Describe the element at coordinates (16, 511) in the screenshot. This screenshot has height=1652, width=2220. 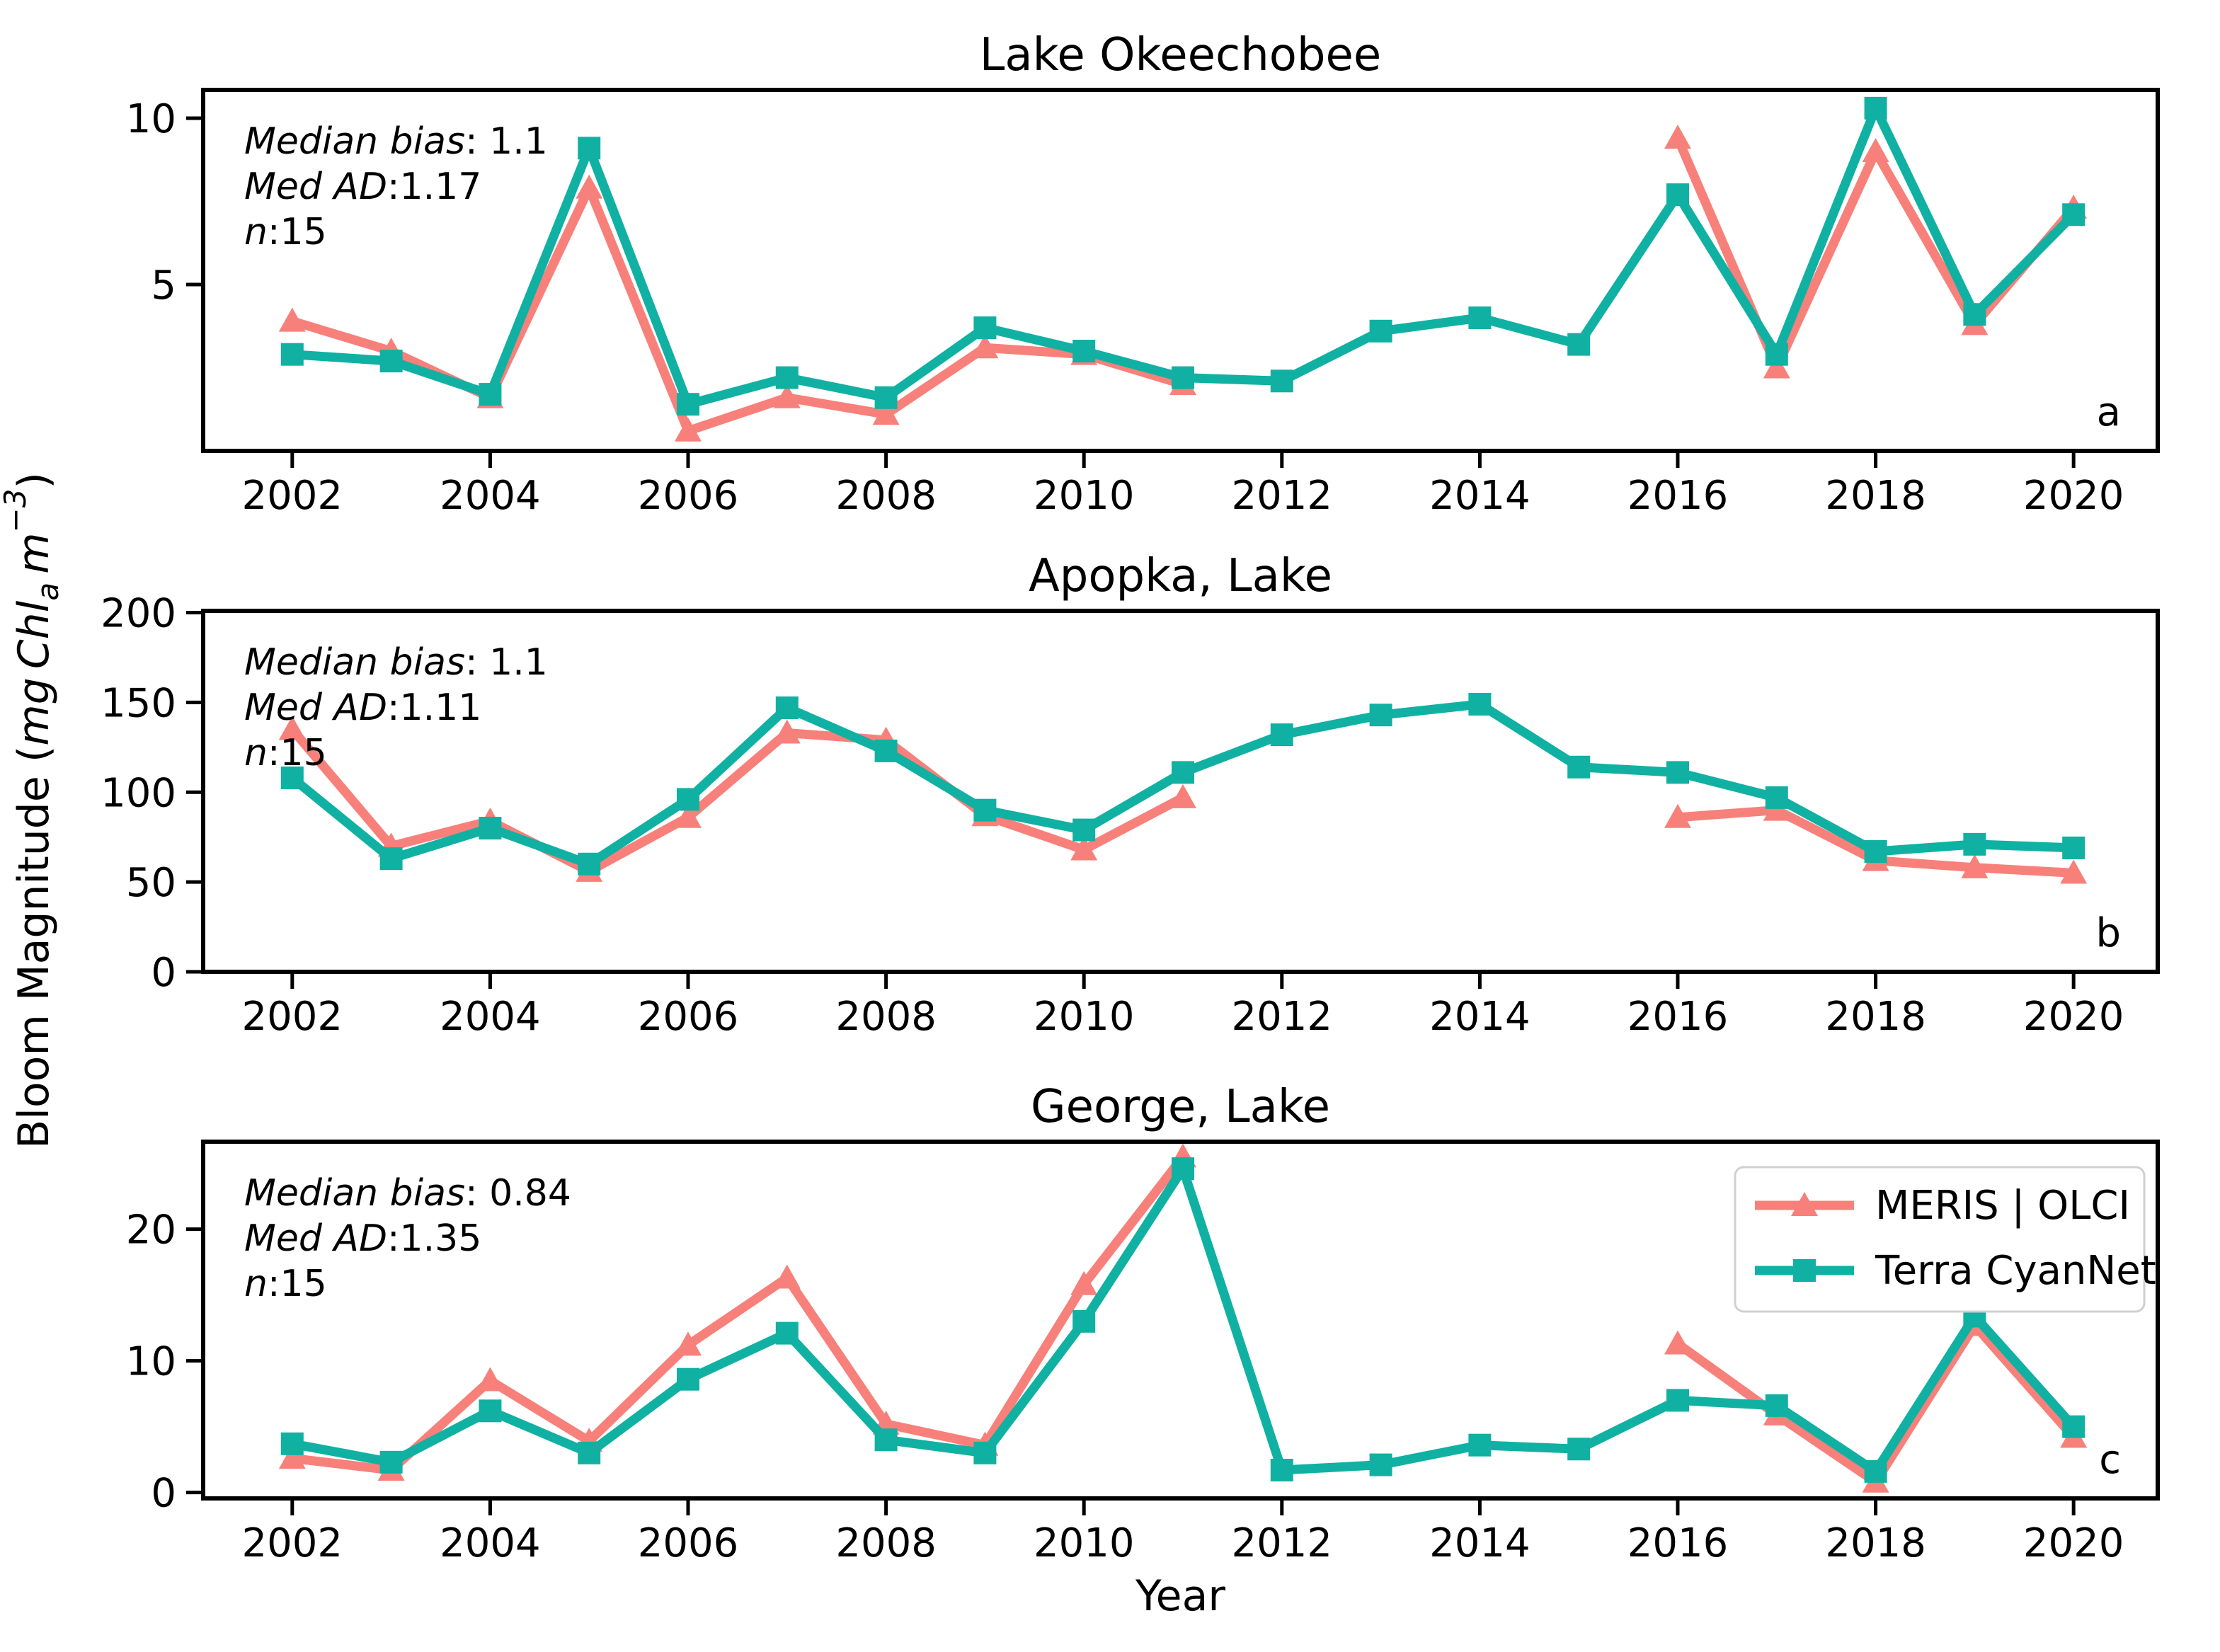
I see `y-axis-label-part: −3` at that location.